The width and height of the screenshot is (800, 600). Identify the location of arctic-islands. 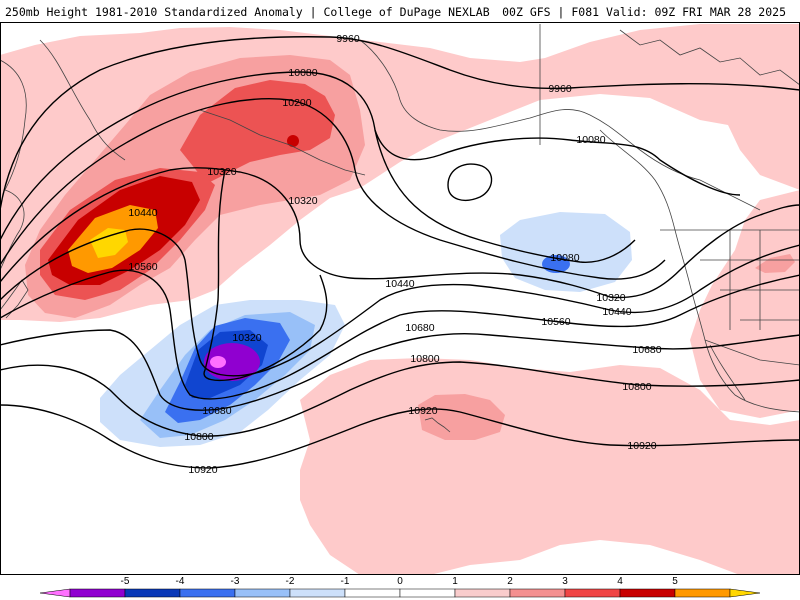
(709, 57).